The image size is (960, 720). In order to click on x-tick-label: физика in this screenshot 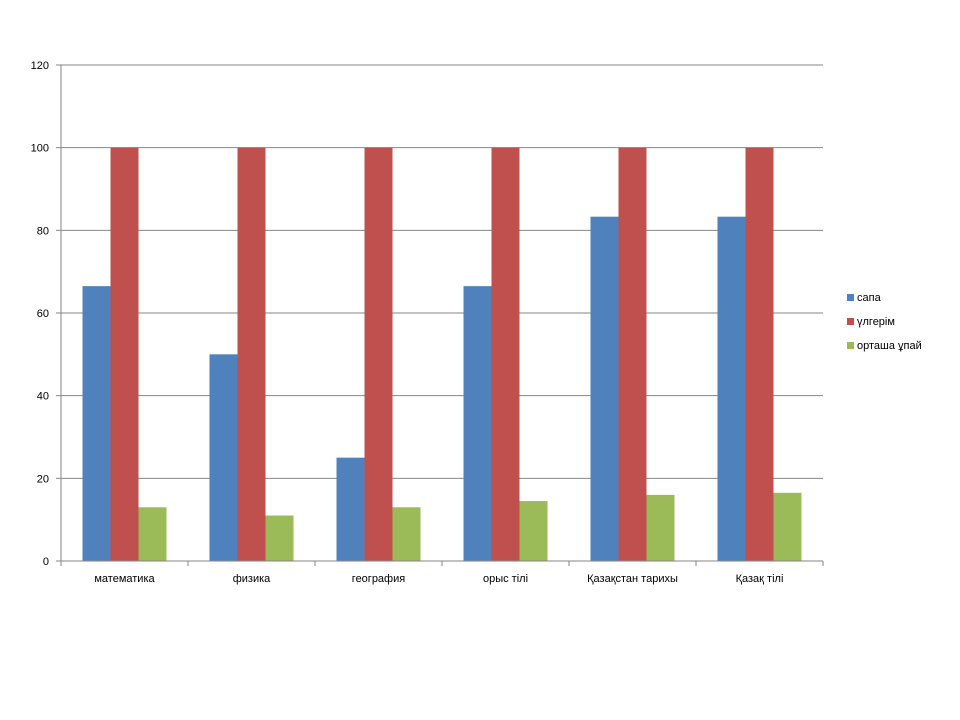, I will do `click(252, 579)`.